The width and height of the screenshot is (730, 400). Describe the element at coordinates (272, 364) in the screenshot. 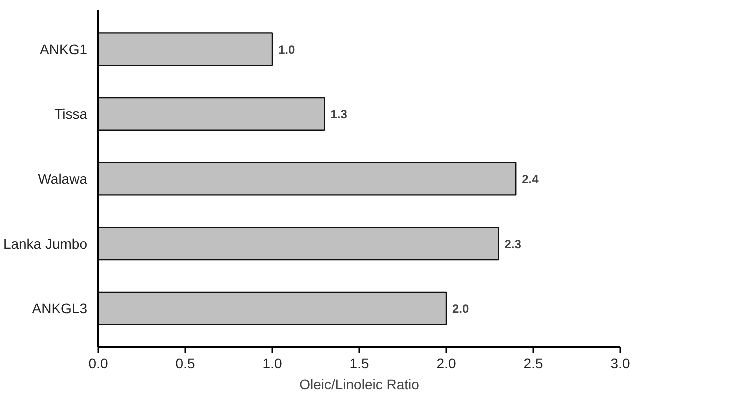

I see `x-tick-label: 1.0` at that location.